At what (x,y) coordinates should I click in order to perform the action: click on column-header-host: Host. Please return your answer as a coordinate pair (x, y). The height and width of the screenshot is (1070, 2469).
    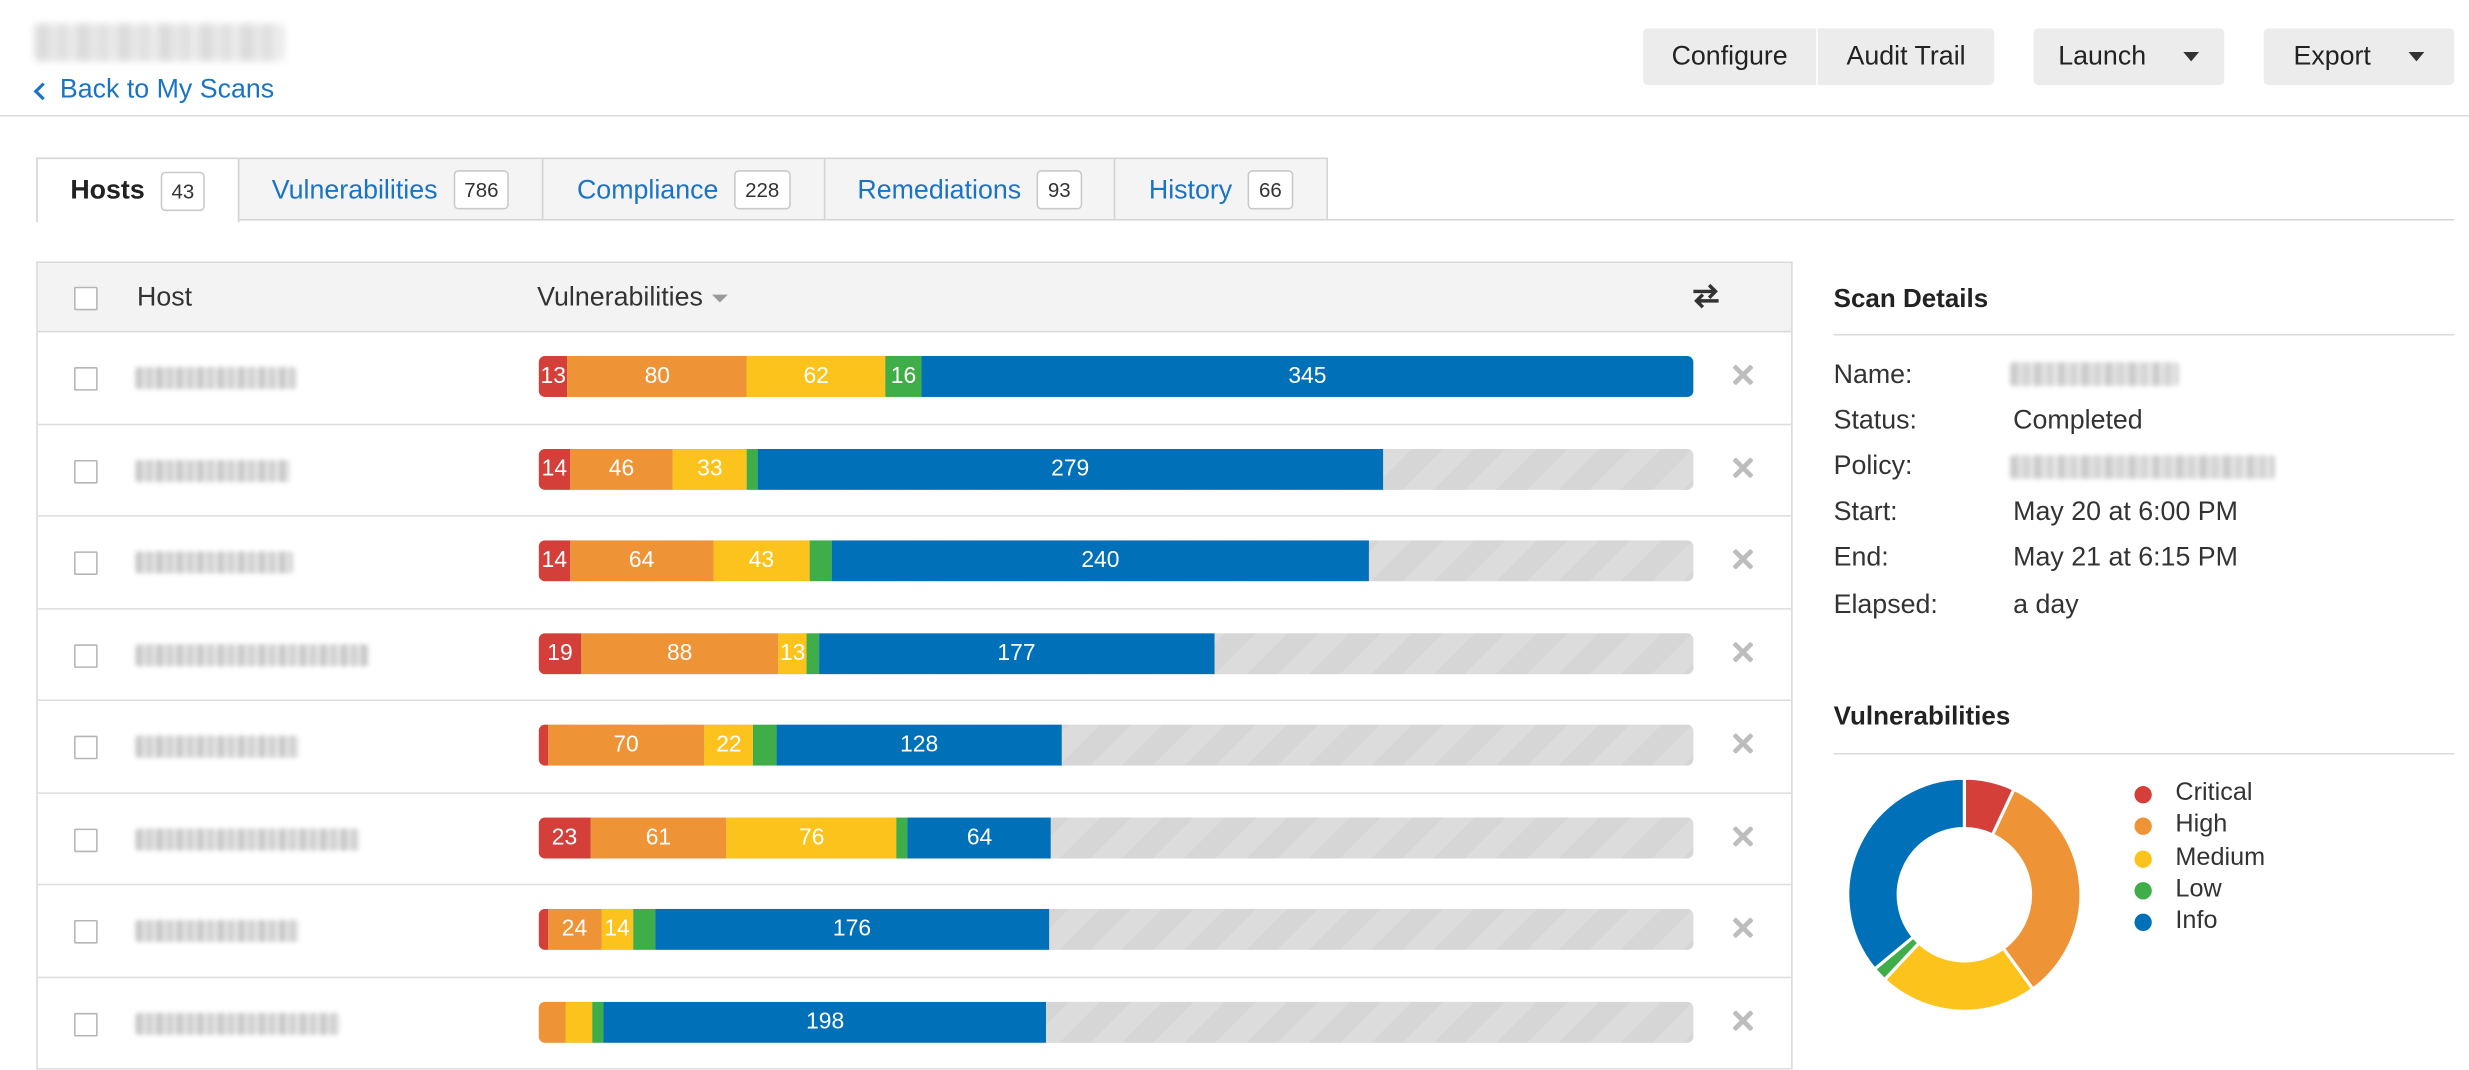
    Looking at the image, I should click on (165, 296).